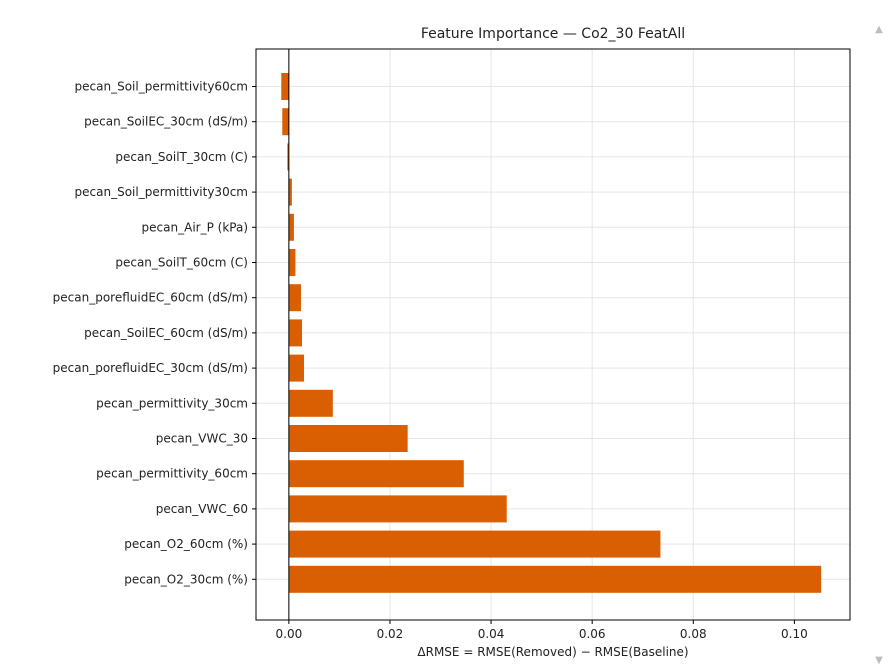  Describe the element at coordinates (166, 333) in the screenshot. I see `y-tick-label: pecan_SoilEC_60cm (dS/m)` at that location.